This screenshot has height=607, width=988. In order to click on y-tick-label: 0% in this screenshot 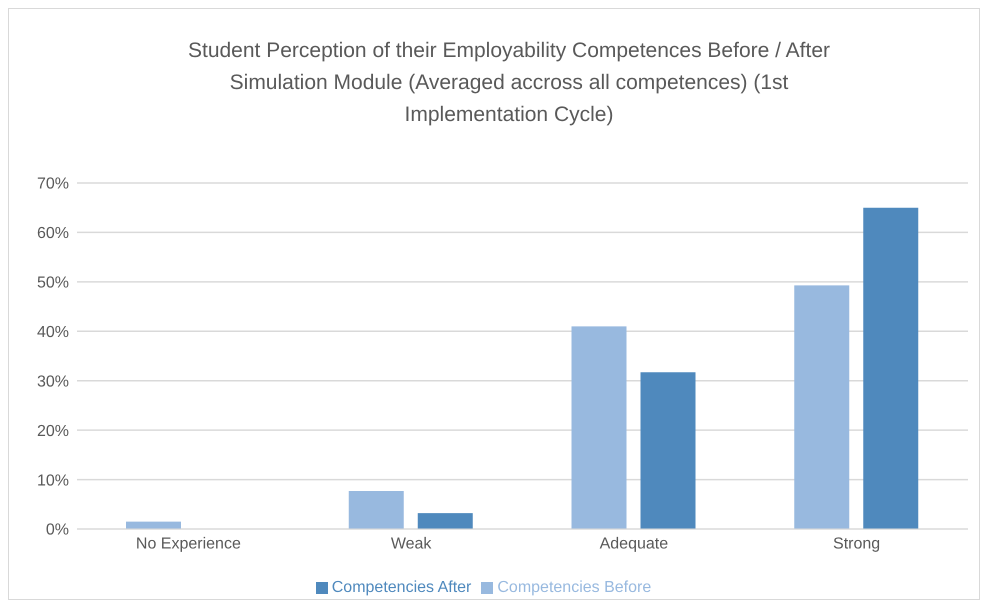, I will do `click(57, 530)`.